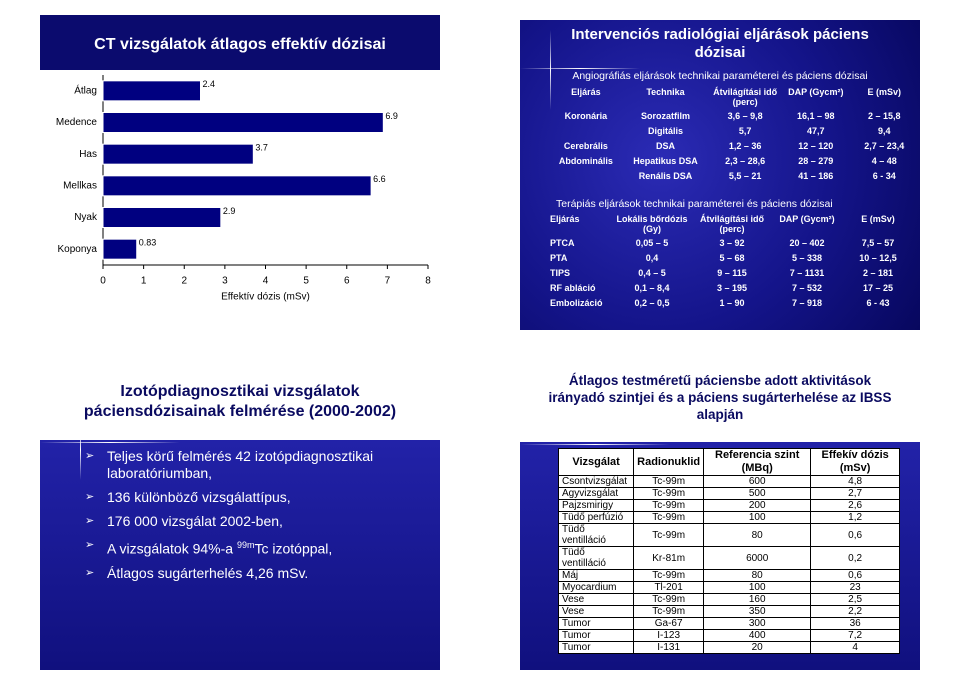 This screenshot has height=684, width=960. What do you see at coordinates (728, 481) in the screenshot?
I see `table-row: Csontvizsgálat Tc-99m 600 4,8` at bounding box center [728, 481].